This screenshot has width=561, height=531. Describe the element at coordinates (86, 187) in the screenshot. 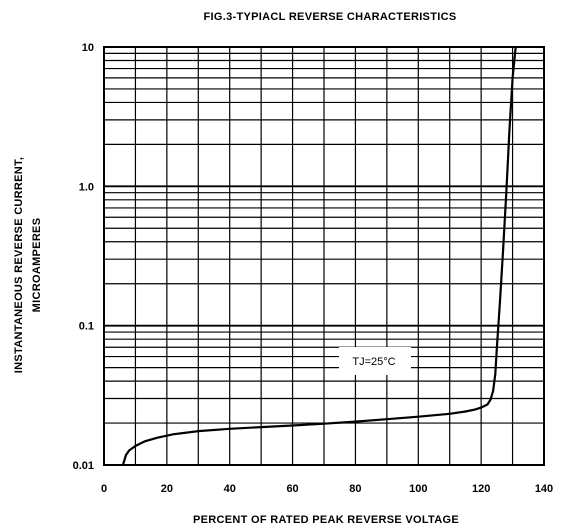

I see `y-tick-label: 1.0` at that location.